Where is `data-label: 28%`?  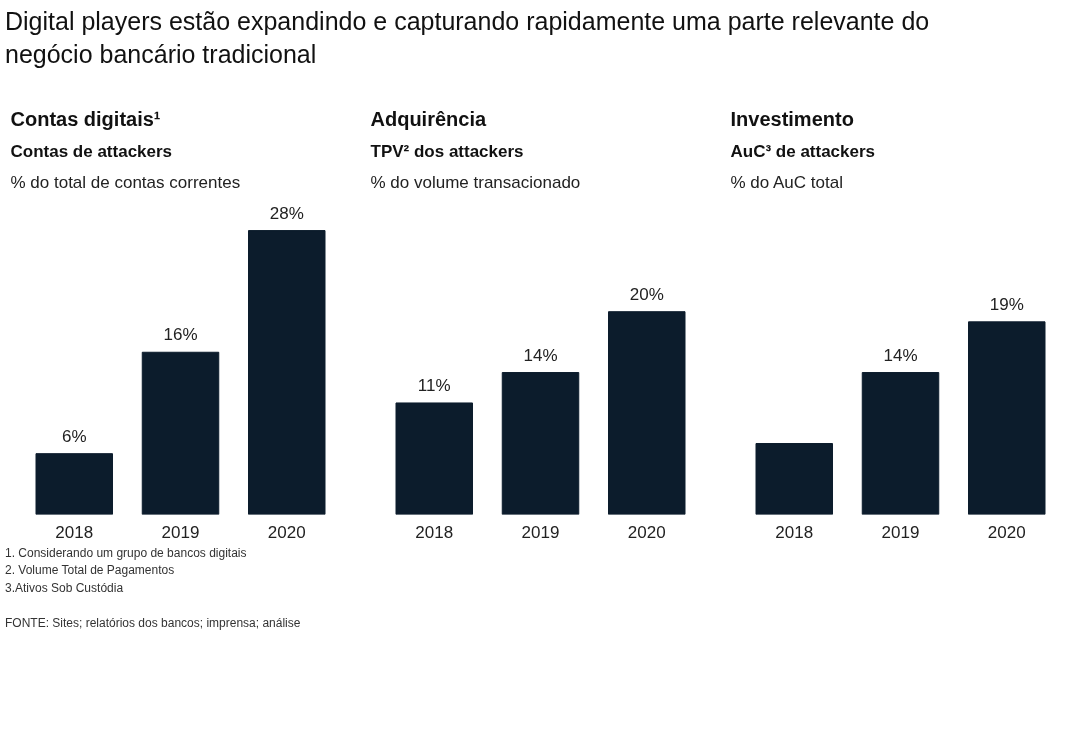
data-label: 28% is located at coordinates (286, 213).